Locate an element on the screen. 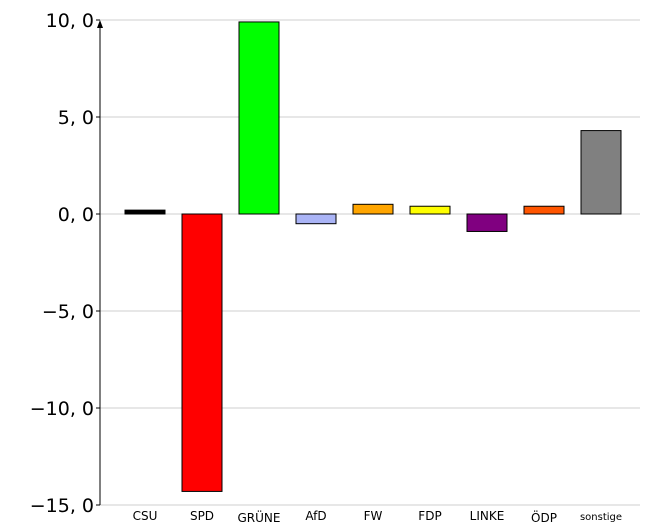 This screenshot has height=529, width=648. x-tick-label: ÖDP is located at coordinates (544, 517).